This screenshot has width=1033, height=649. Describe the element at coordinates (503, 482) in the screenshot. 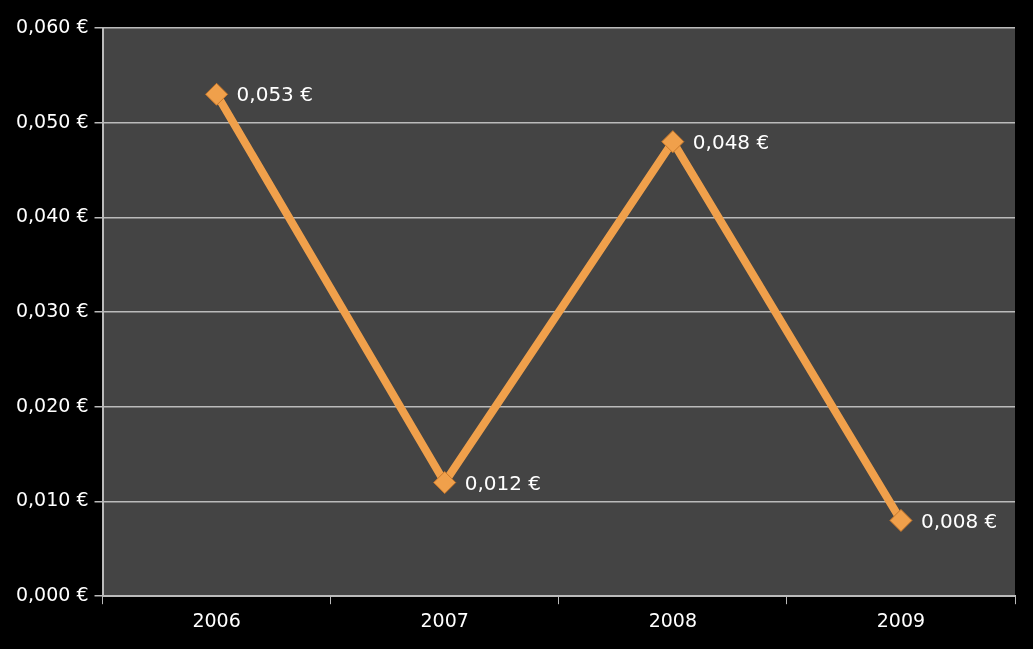

I see `data-label: 0,012 €` at that location.